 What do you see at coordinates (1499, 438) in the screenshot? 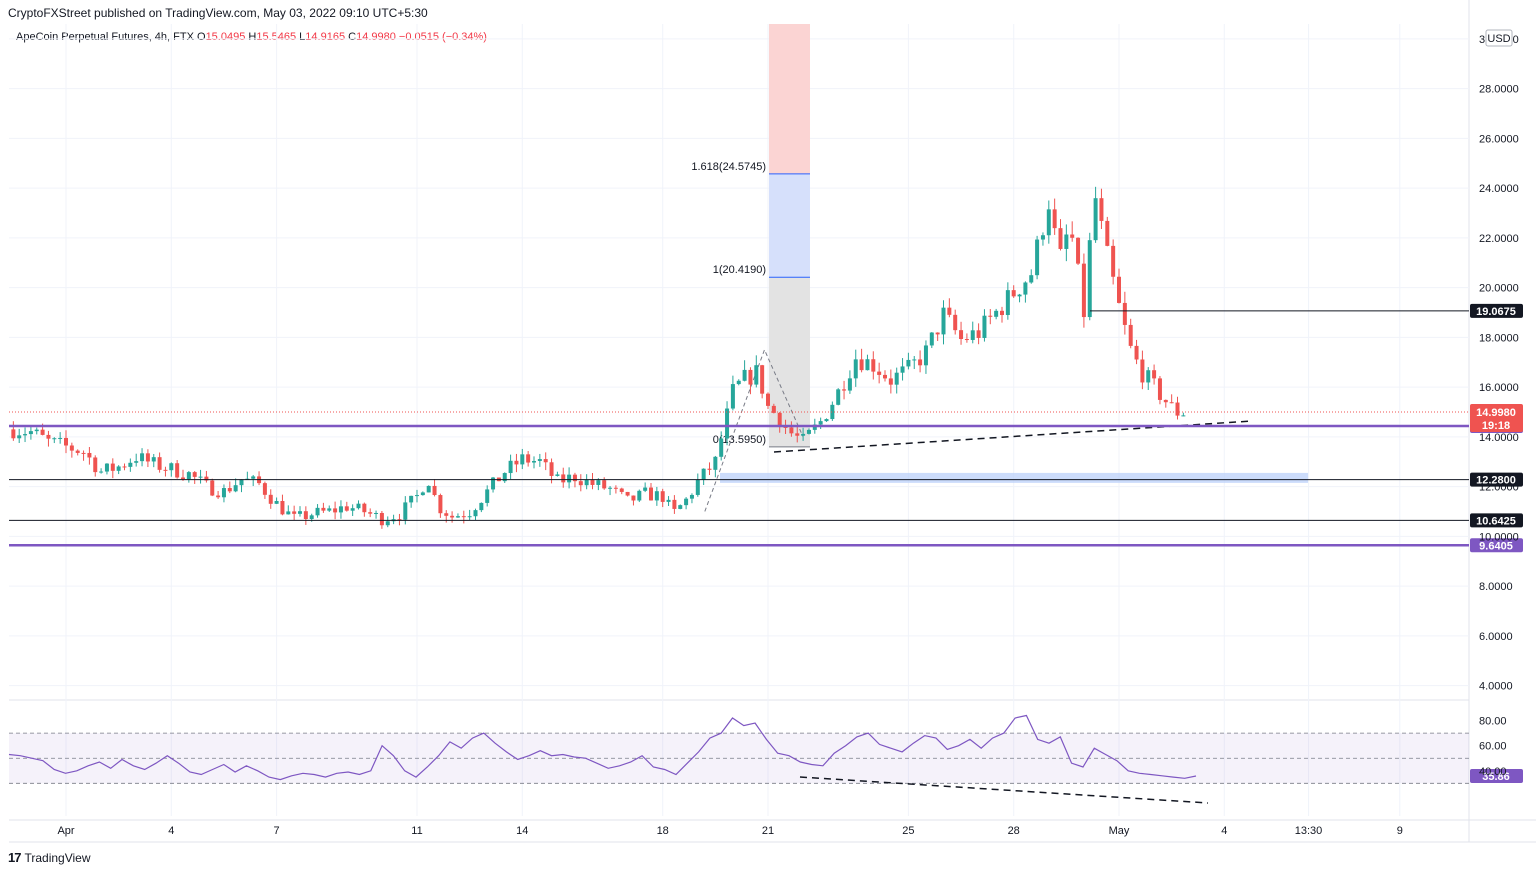
I see `price-tick: 14.0000` at bounding box center [1499, 438].